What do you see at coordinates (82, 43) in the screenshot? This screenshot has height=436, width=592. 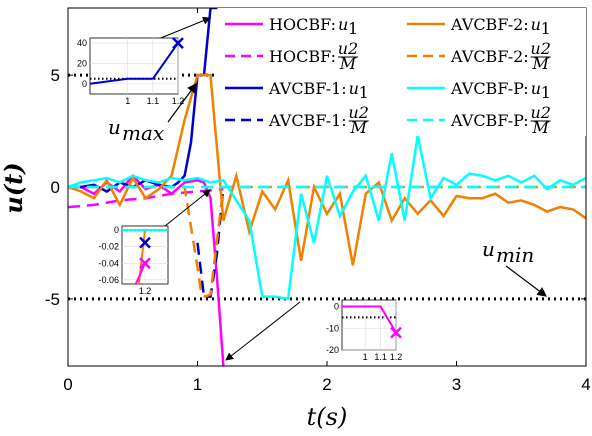 I see `inset-y-tick-label: 40` at bounding box center [82, 43].